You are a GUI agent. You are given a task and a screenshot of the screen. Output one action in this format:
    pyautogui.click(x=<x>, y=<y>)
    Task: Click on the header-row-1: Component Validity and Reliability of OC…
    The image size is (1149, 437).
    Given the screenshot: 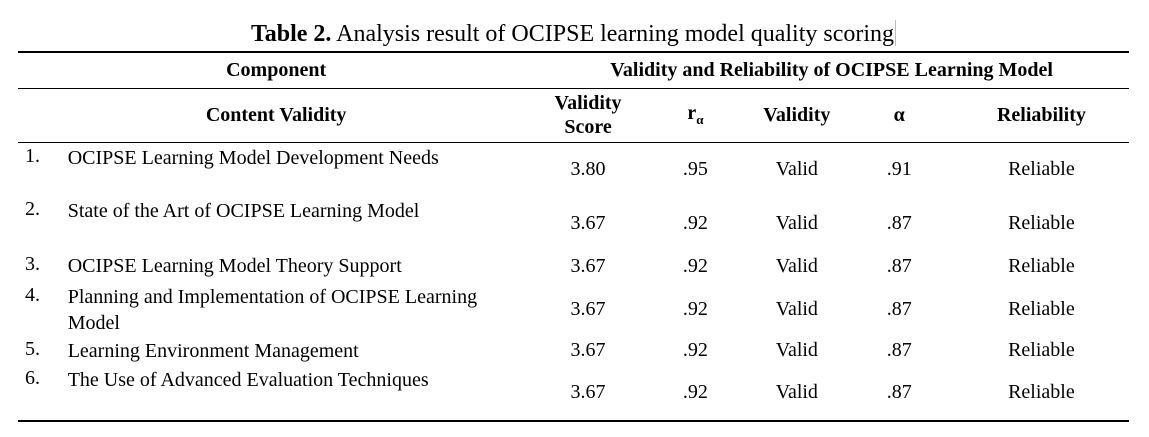 What is the action you would take?
    pyautogui.click(x=573, y=70)
    